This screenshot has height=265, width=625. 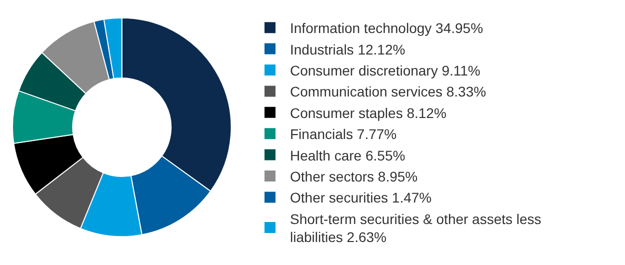 I want to click on legend-label: Communication services 8.33%, so click(x=388, y=92).